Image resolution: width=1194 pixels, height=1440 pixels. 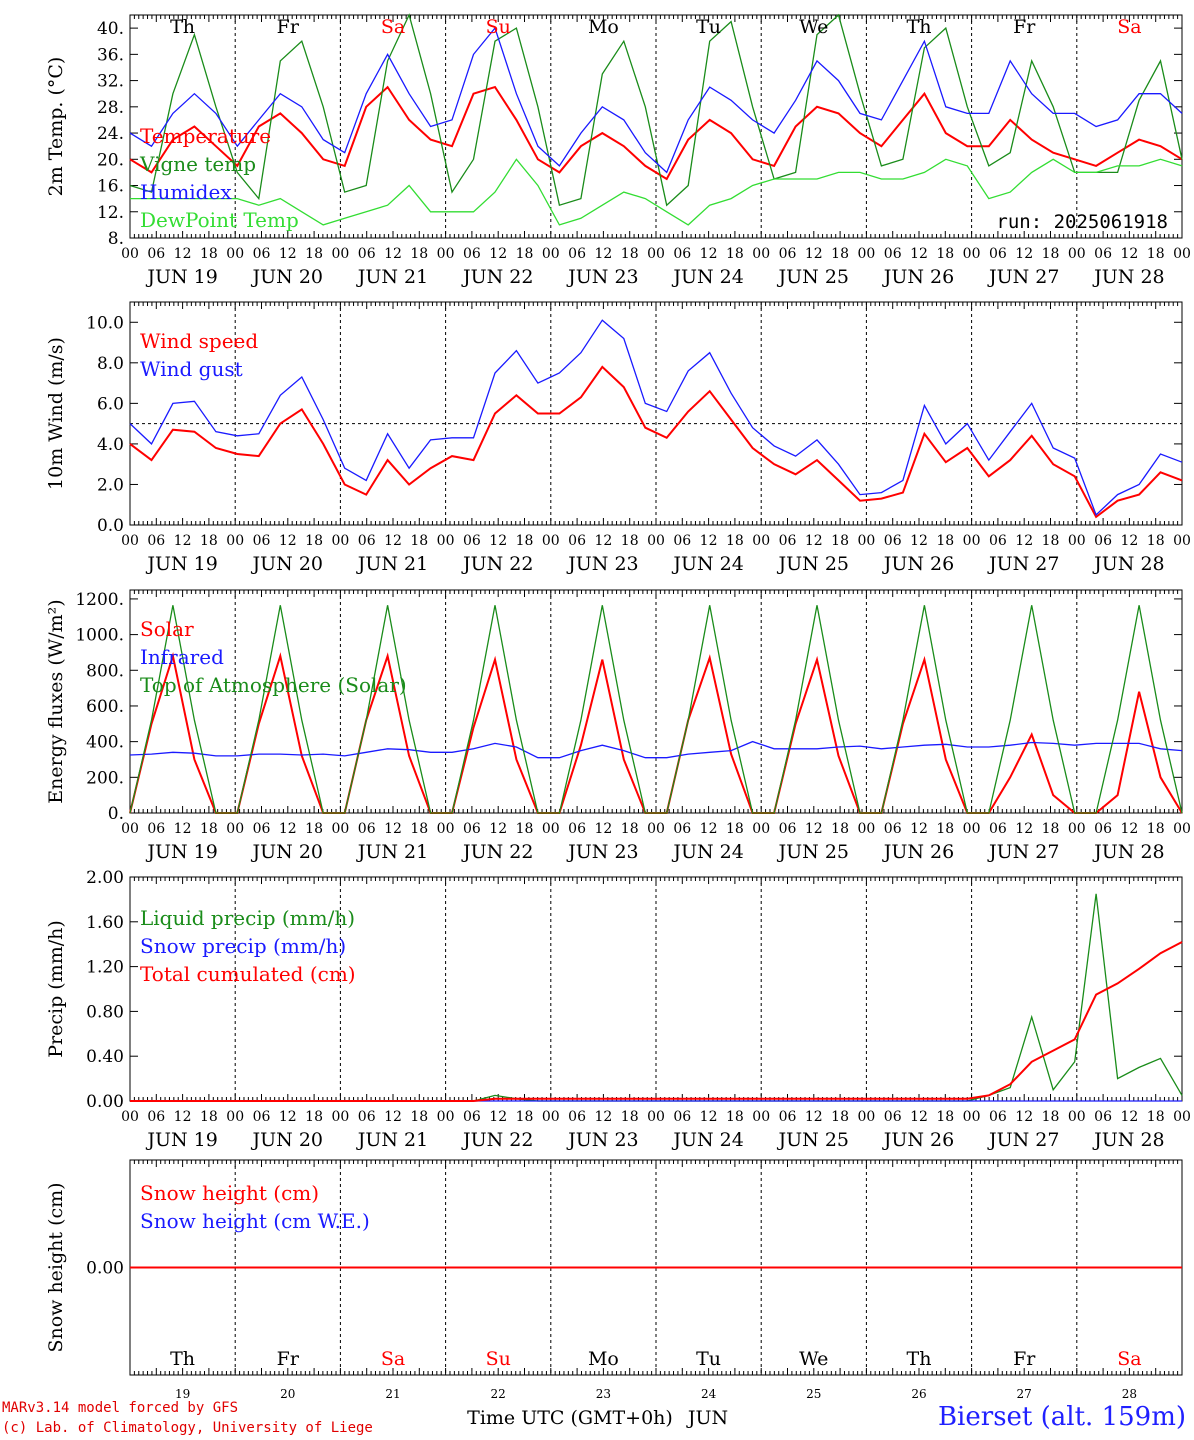 I want to click on y-tick-label: 20., so click(x=110, y=160).